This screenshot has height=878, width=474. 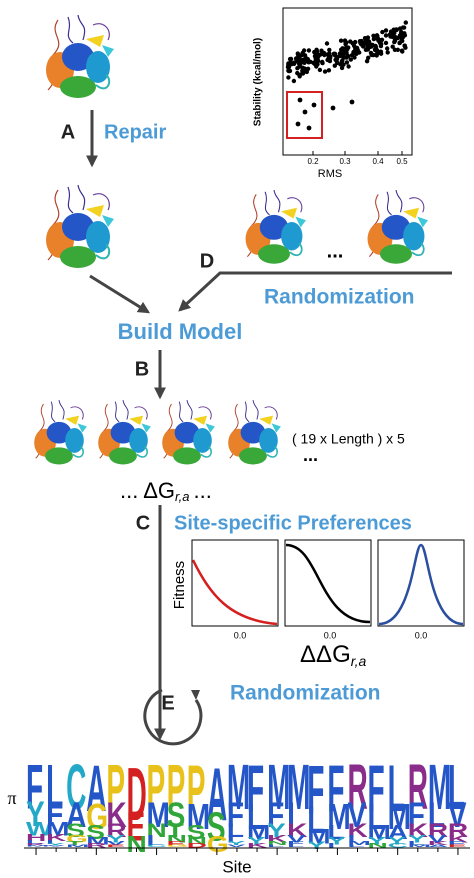 I want to click on fitness-x-label: ΔΔGr,a, so click(x=333, y=654).